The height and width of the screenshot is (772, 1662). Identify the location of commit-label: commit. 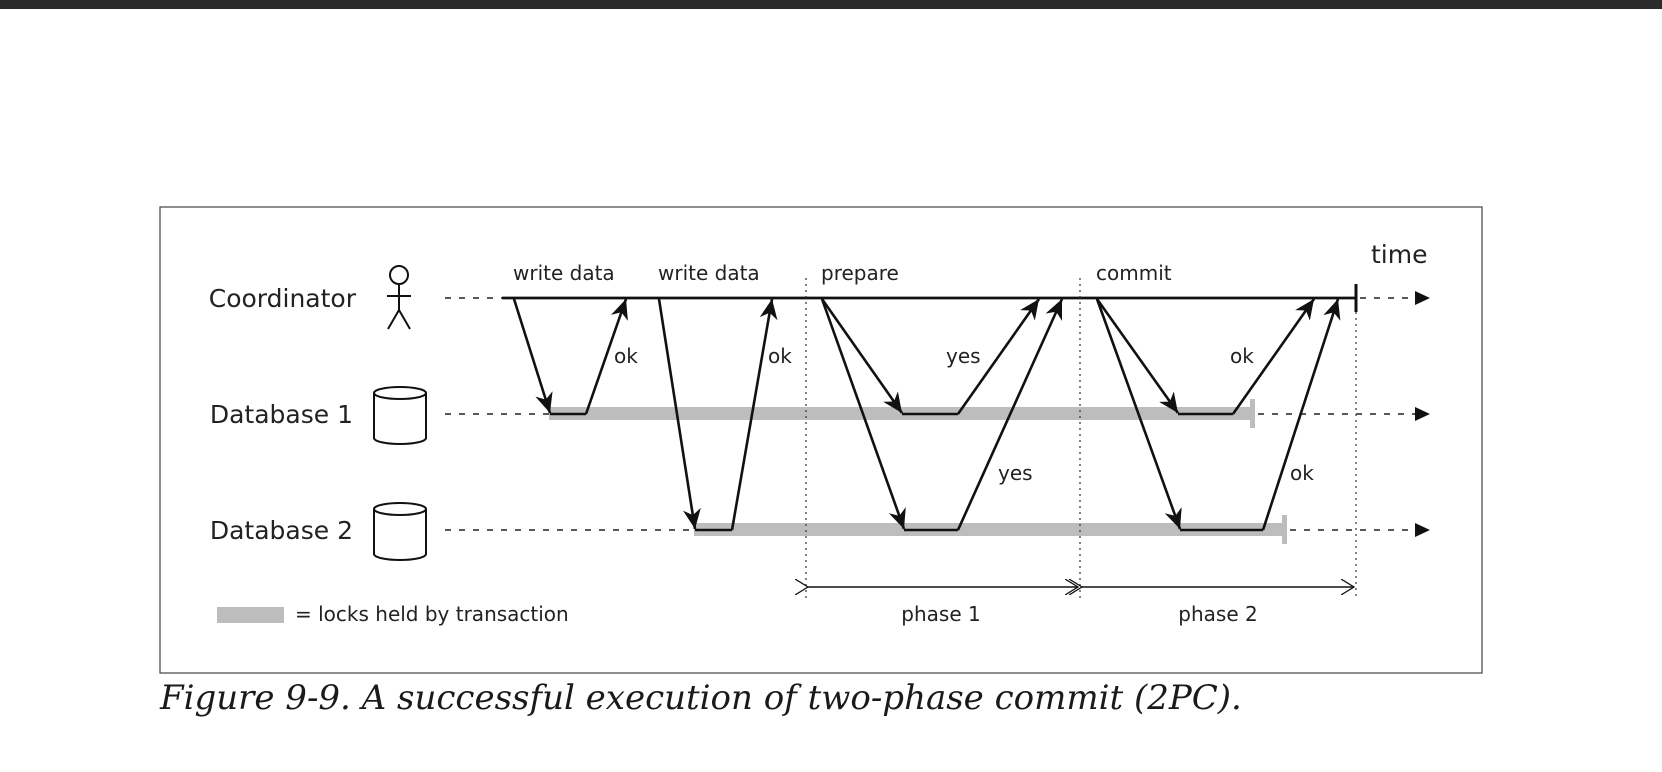
(1134, 273).